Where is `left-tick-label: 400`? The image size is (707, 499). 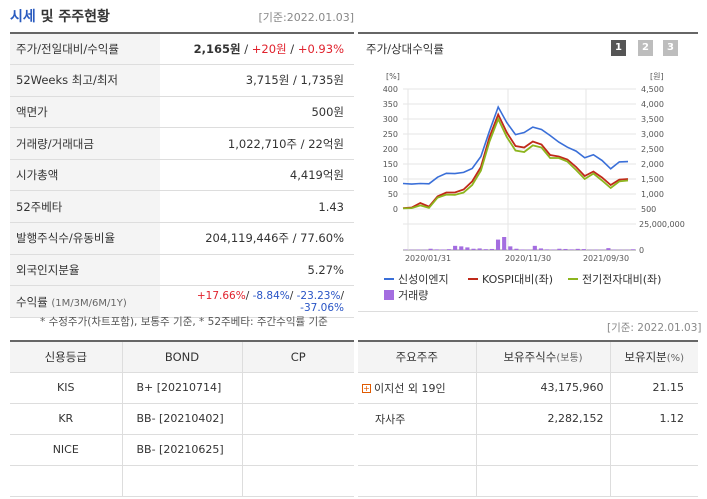 left-tick-label: 400 is located at coordinates (390, 89).